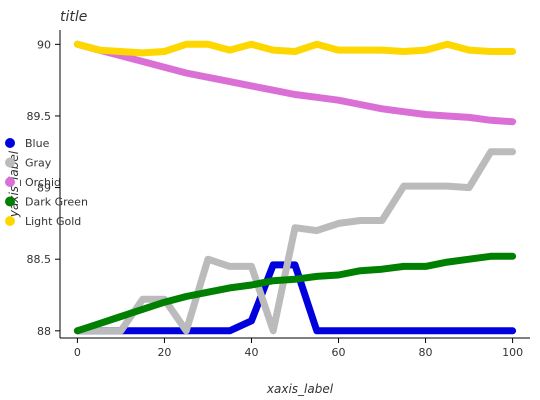 The height and width of the screenshot is (400, 540). What do you see at coordinates (53, 221) in the screenshot?
I see `legend-label-light-gold: Light Gold` at bounding box center [53, 221].